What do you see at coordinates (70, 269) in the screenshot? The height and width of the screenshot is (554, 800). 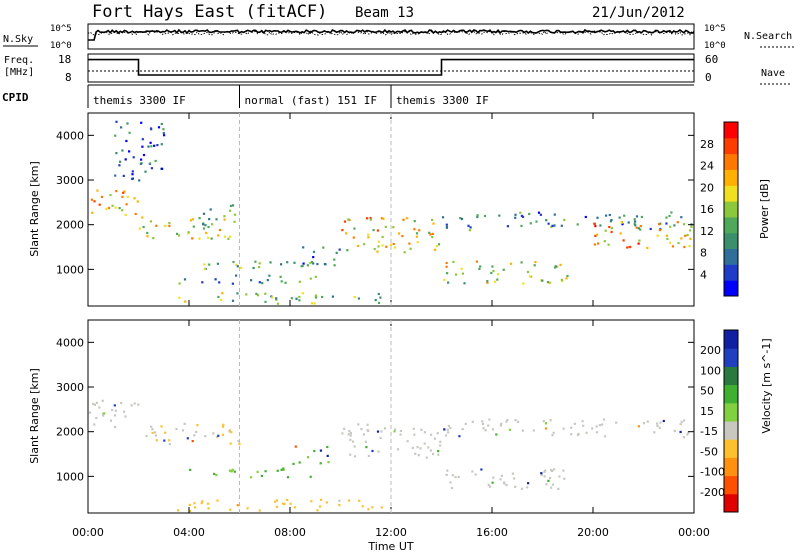 I see `y-tick-label: 1000` at bounding box center [70, 269].